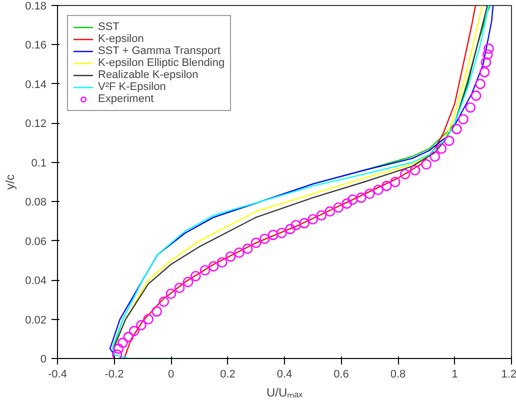 The width and height of the screenshot is (516, 402). What do you see at coordinates (10, 182) in the screenshot?
I see `y-axis-title: y/c` at bounding box center [10, 182].